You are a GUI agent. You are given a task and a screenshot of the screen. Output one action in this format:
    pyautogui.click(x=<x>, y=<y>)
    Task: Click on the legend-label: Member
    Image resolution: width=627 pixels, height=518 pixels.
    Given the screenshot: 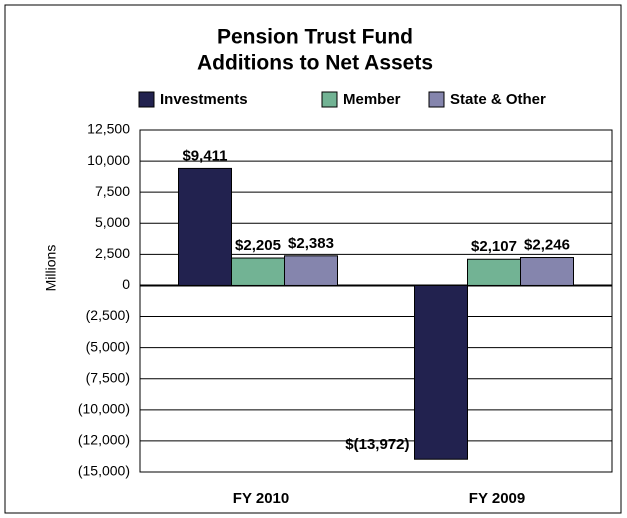 What is the action you would take?
    pyautogui.click(x=372, y=99)
    